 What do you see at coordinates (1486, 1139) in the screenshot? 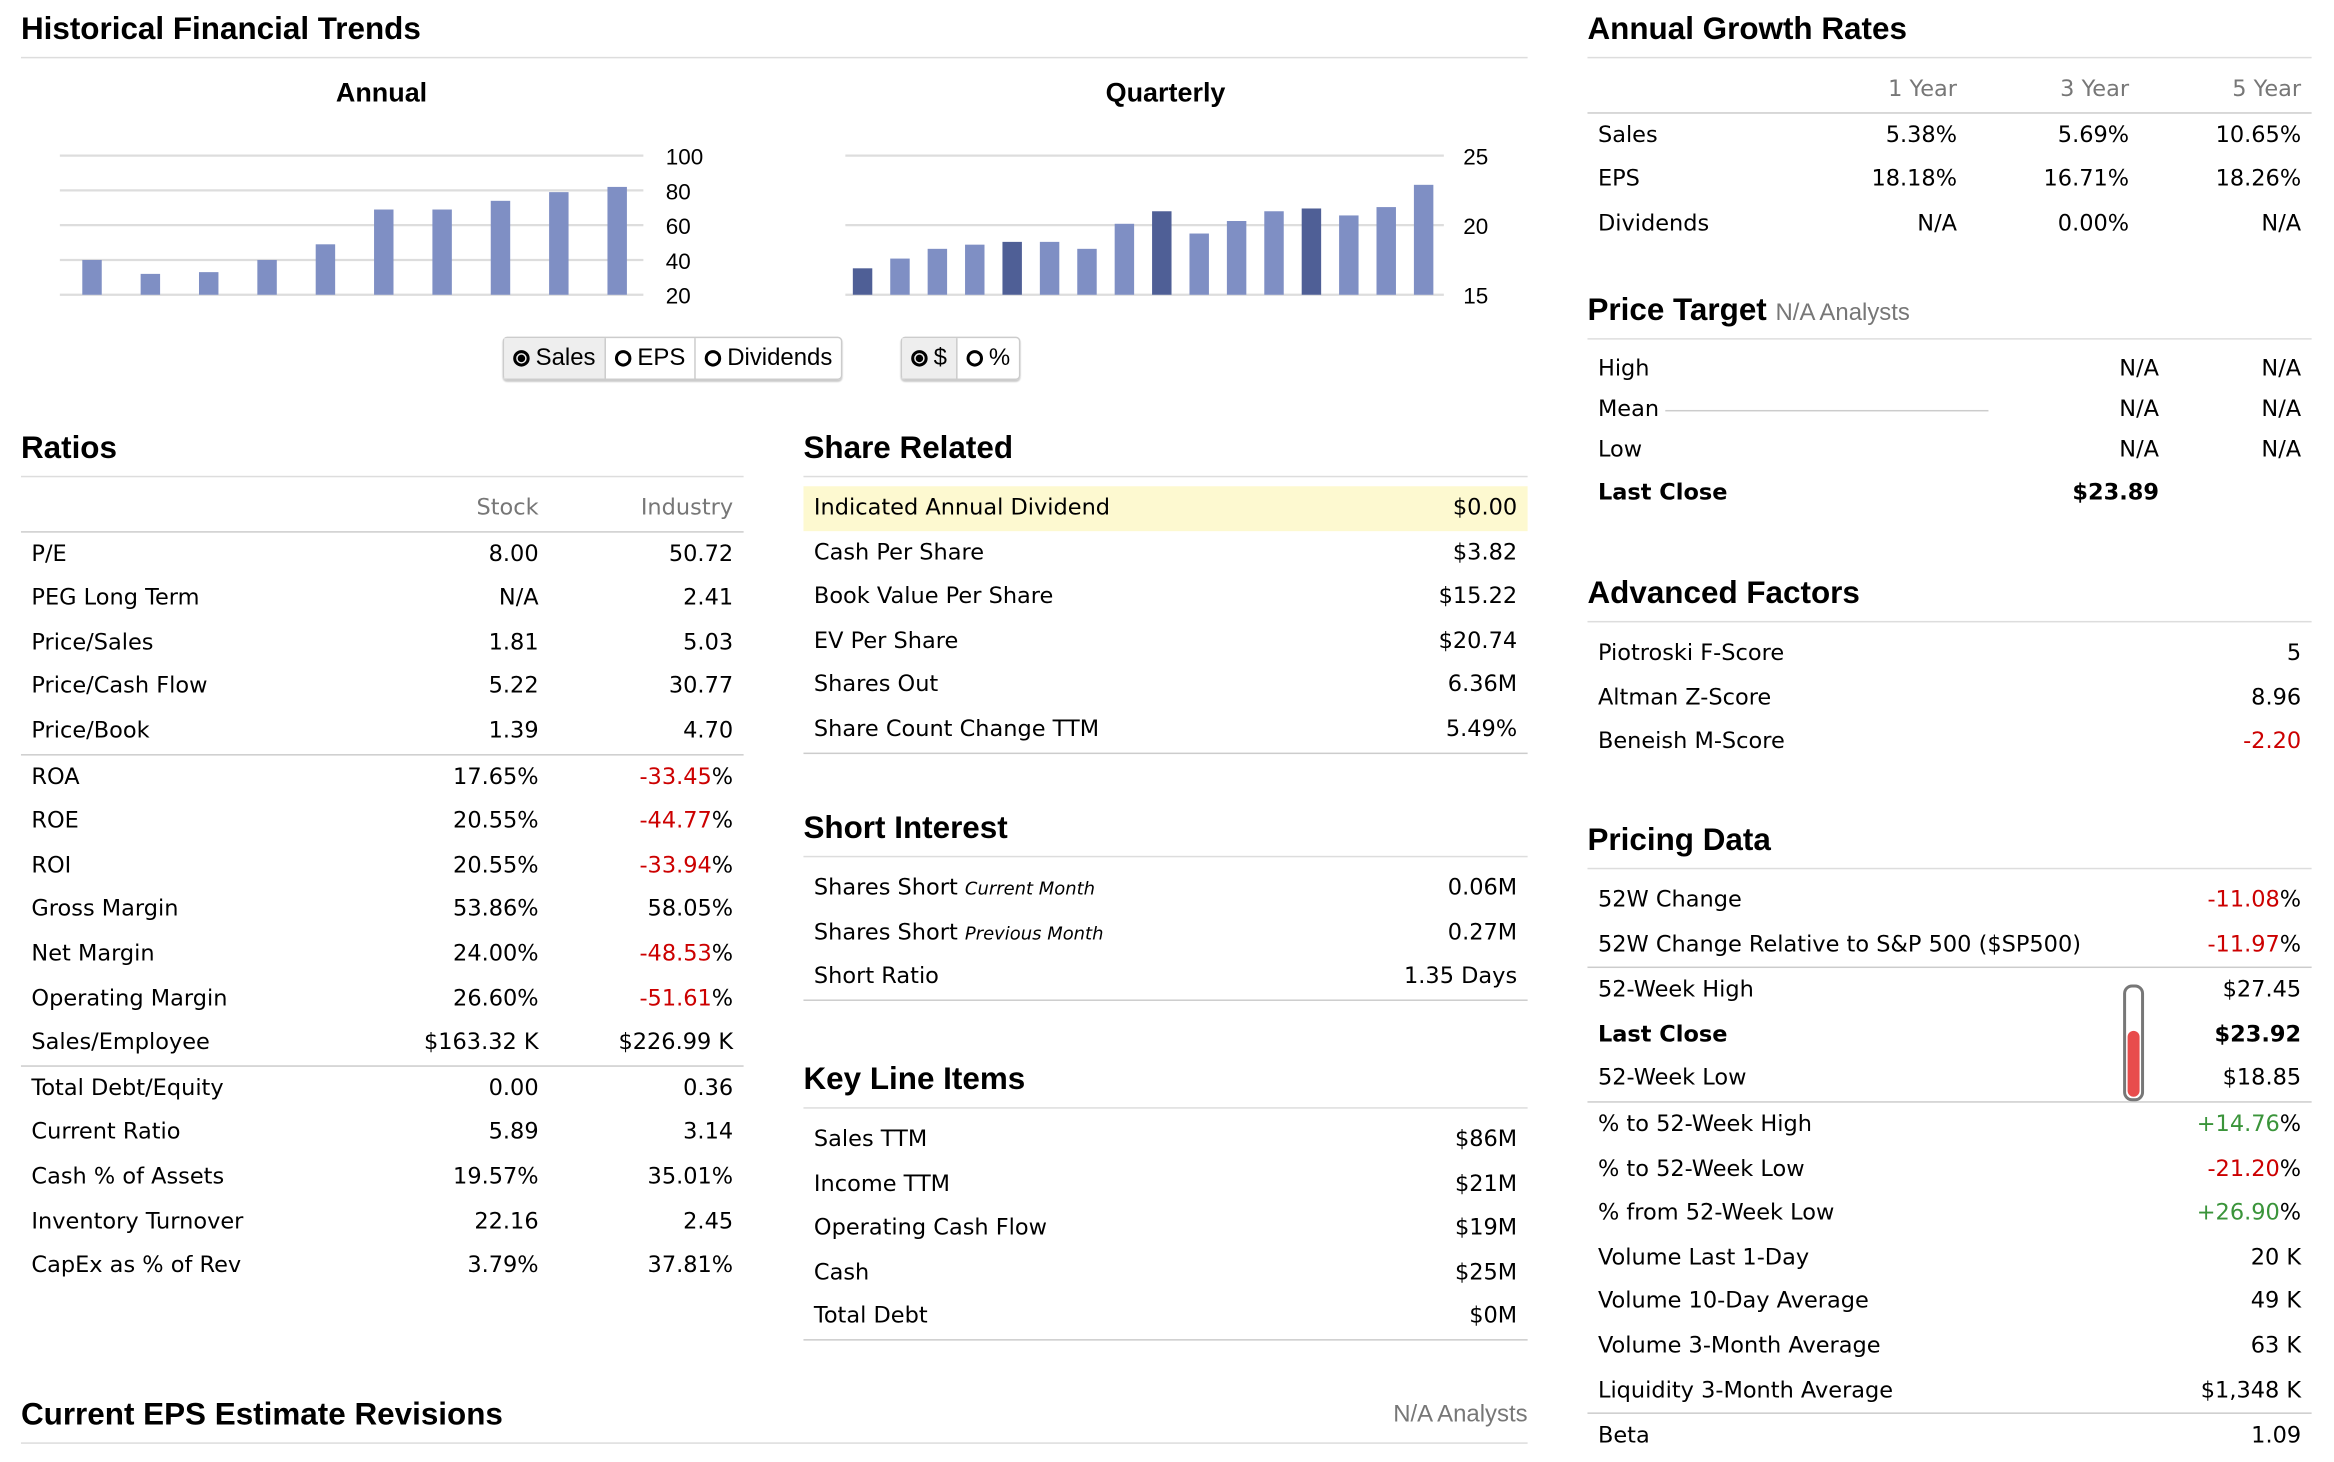
I see `row-value: $86M` at bounding box center [1486, 1139].